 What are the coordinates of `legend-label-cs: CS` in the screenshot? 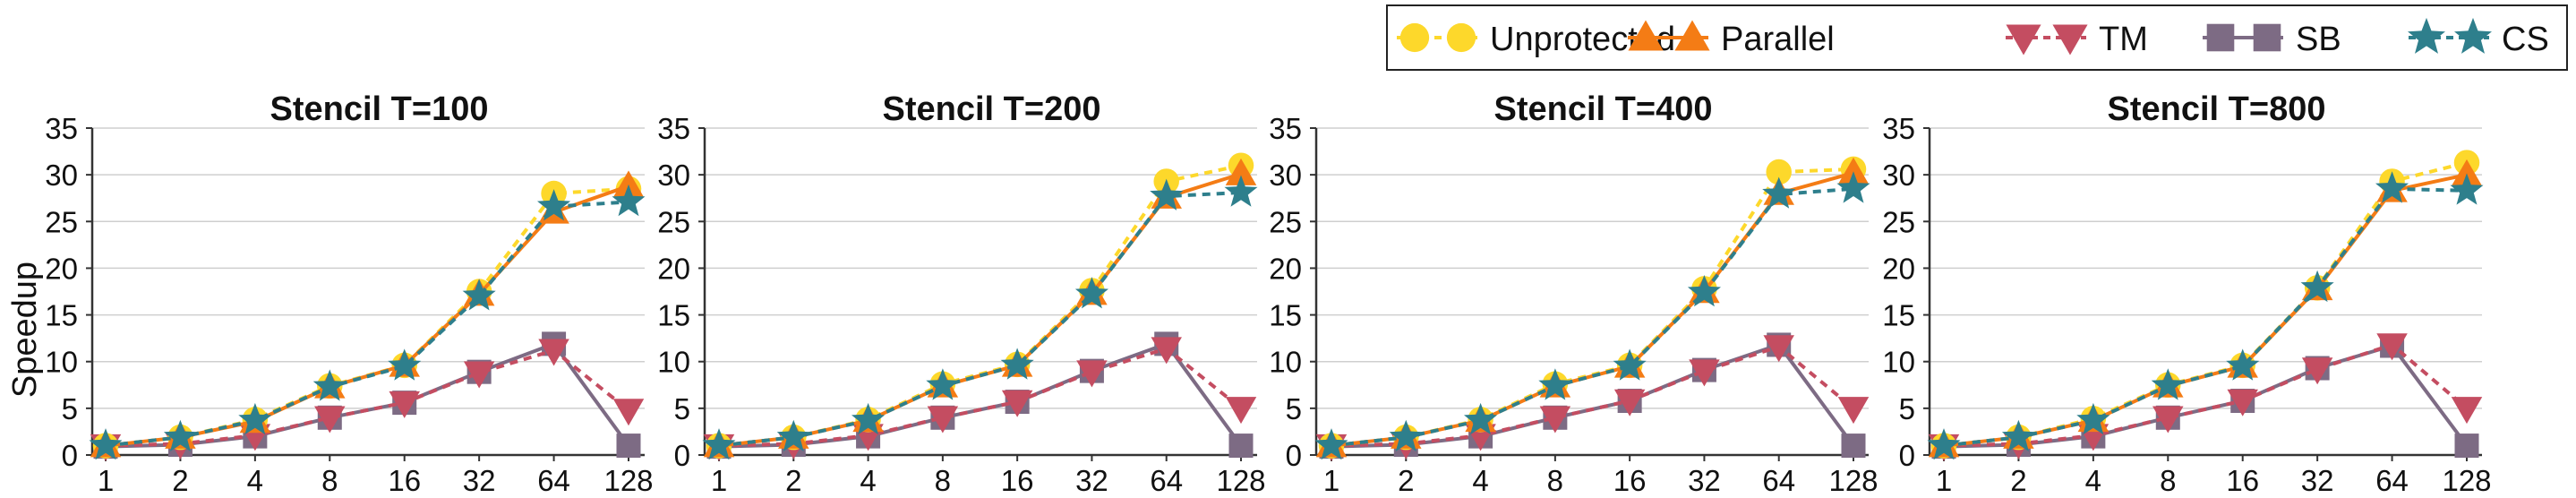 It's located at (2525, 39).